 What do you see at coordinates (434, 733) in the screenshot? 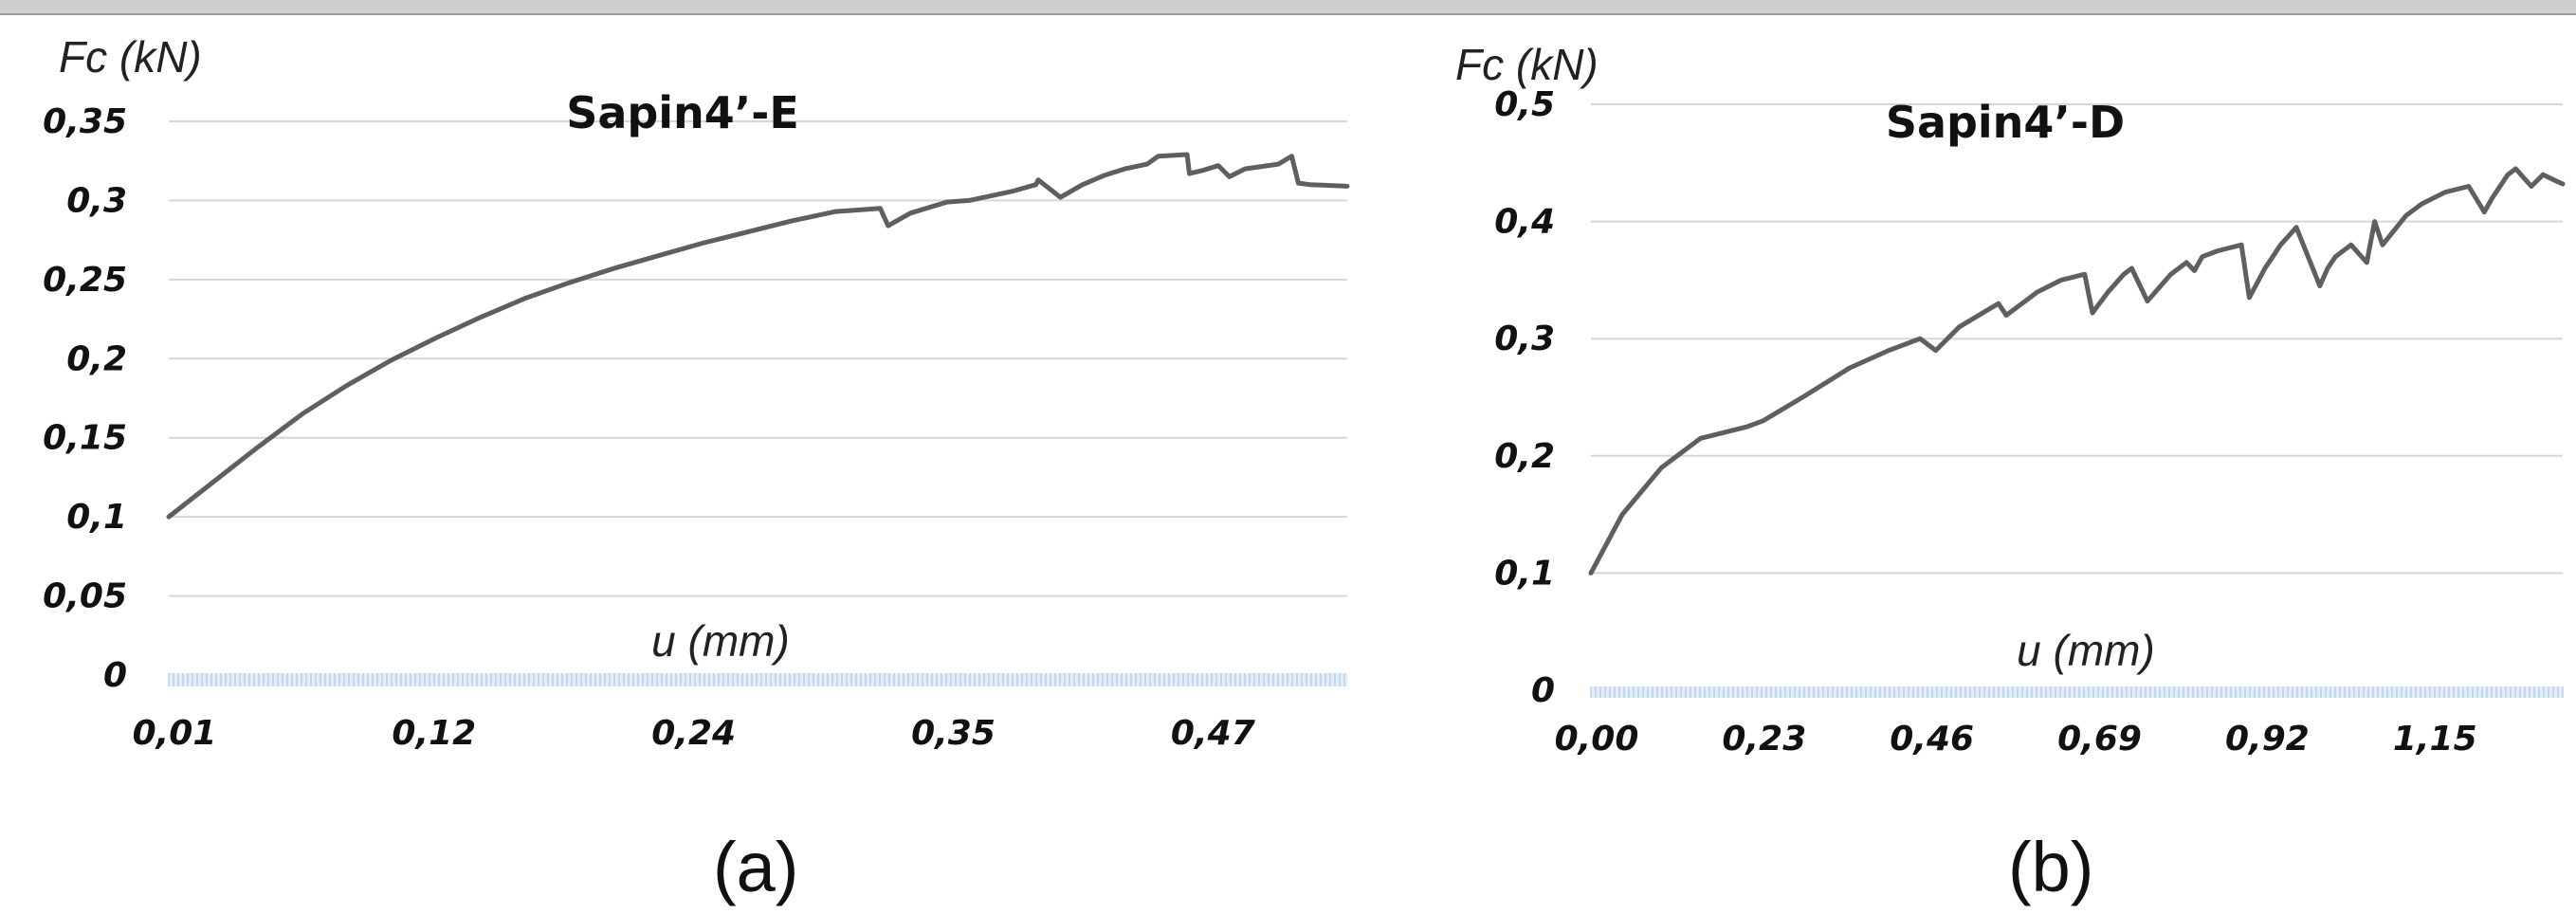
I see `x-tick-label: 0,12` at bounding box center [434, 733].